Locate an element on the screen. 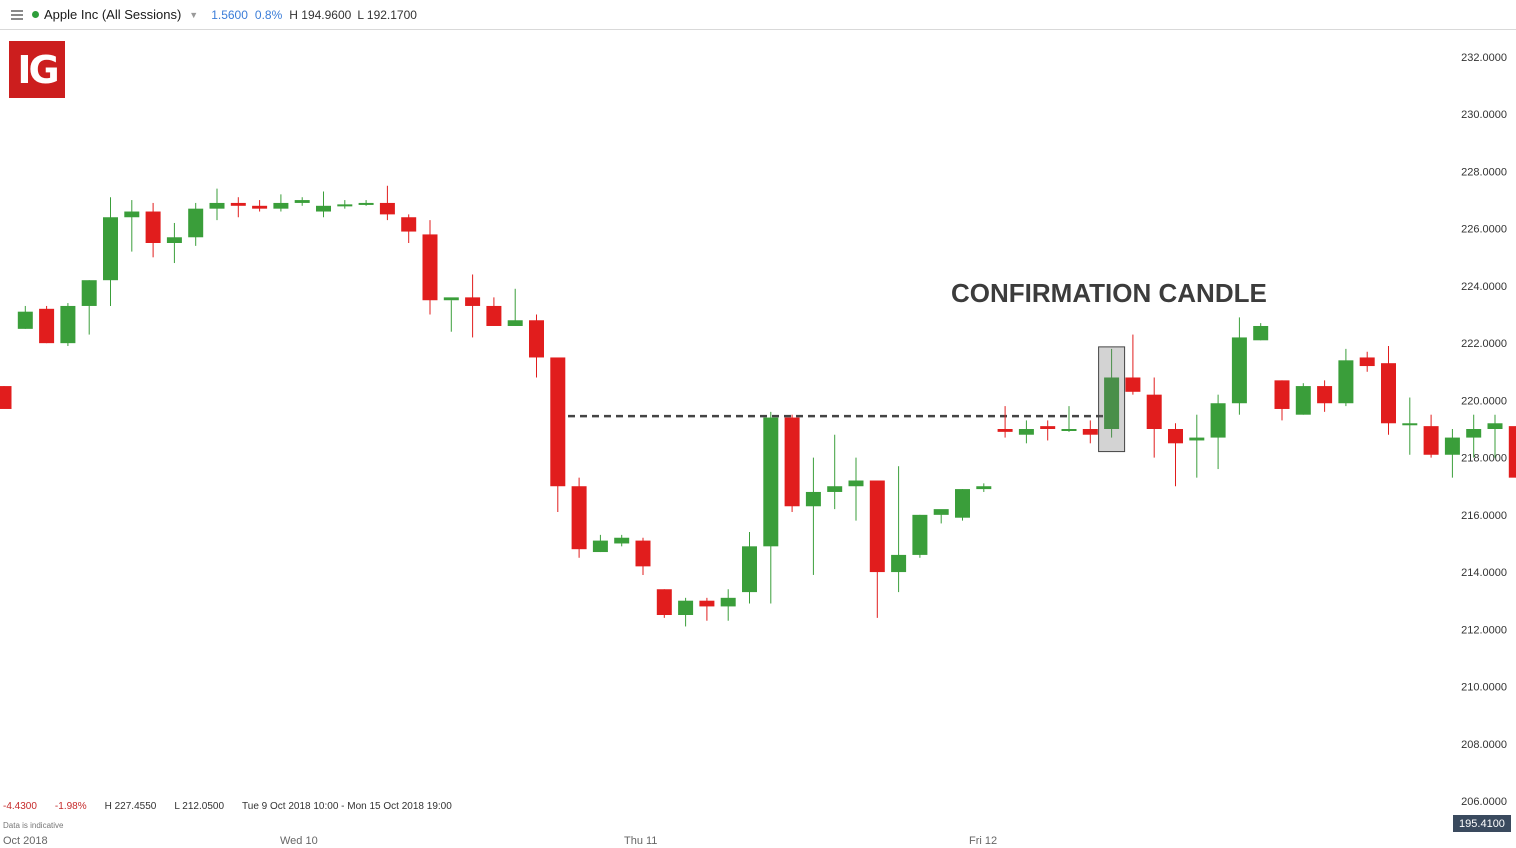  price-change: 1.5600 is located at coordinates (229, 14).